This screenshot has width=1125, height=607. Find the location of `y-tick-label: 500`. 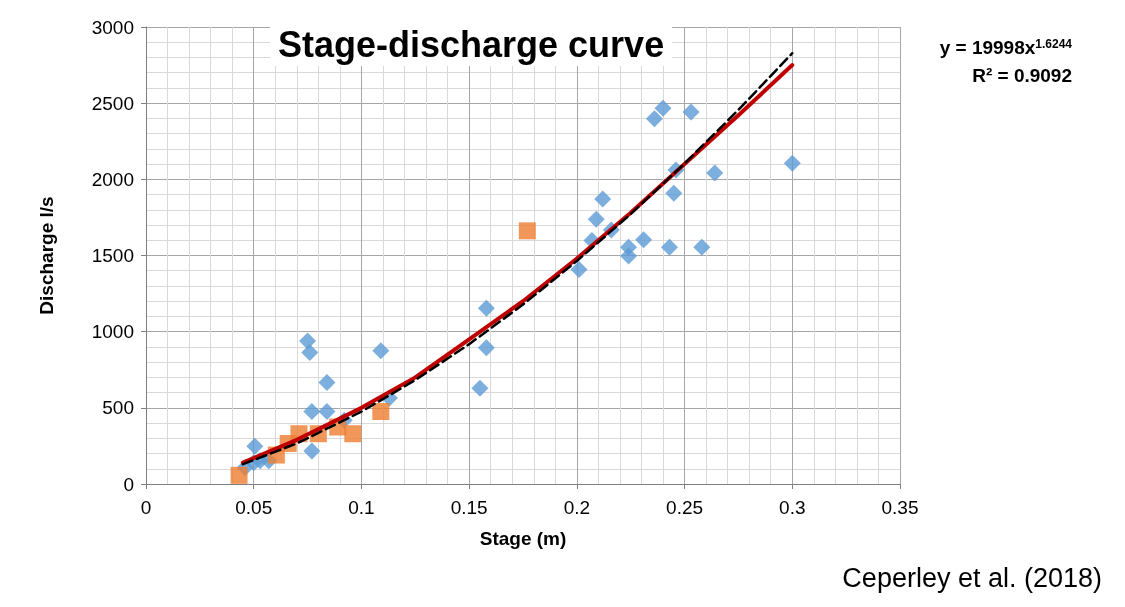

y-tick-label: 500 is located at coordinates (118, 408).